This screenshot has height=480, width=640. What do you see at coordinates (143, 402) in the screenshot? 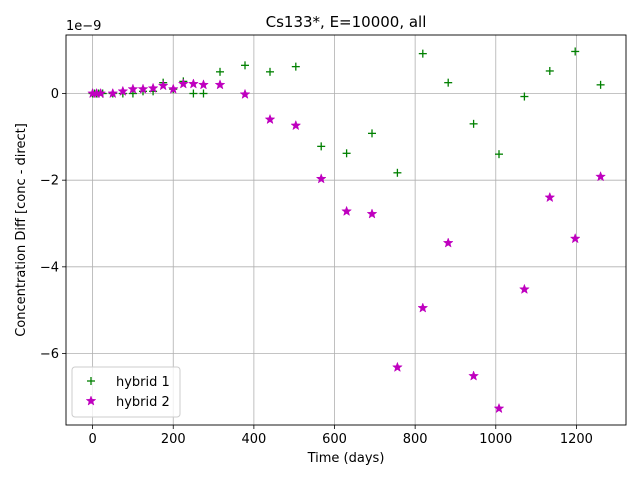
I see `legend-label-hybrid-2: hybrid 2` at bounding box center [143, 402].